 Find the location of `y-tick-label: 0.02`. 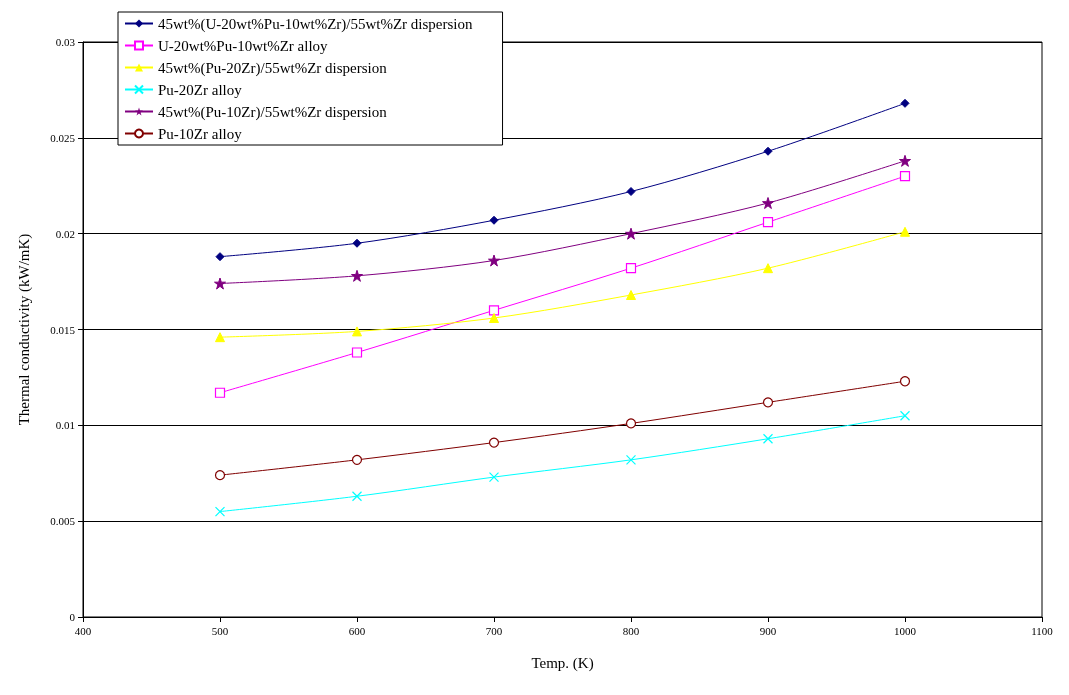

y-tick-label: 0.02 is located at coordinates (65, 233).